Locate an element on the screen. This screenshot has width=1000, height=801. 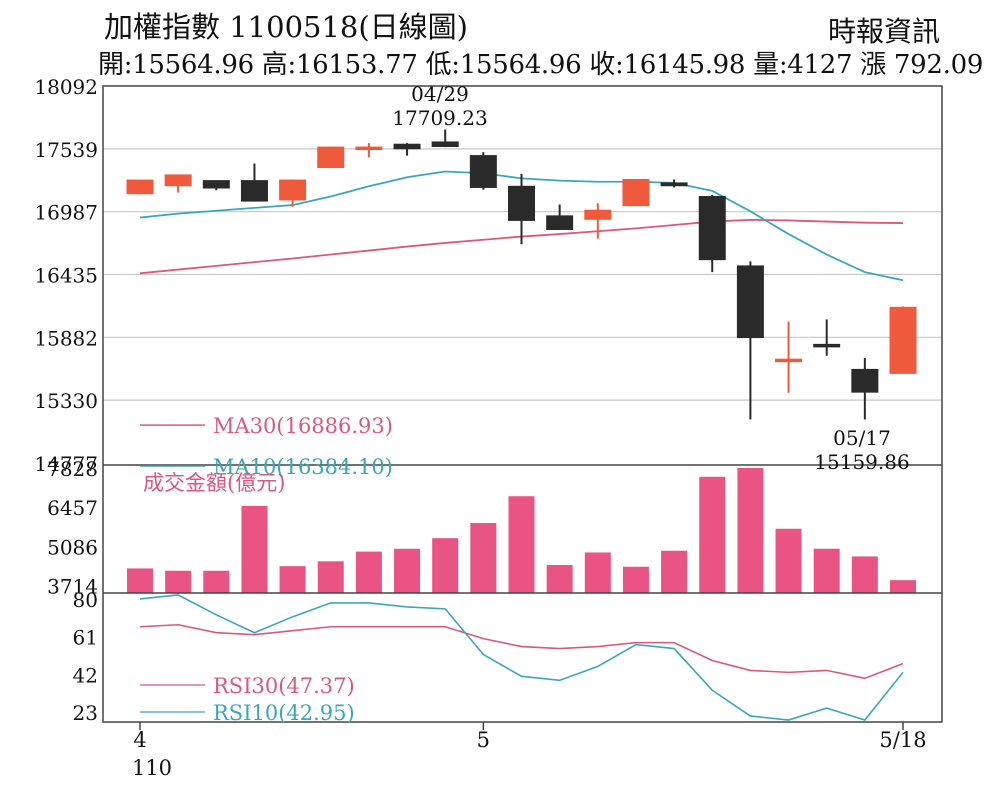
price-tick-label: 14777 is located at coordinates (66, 464).